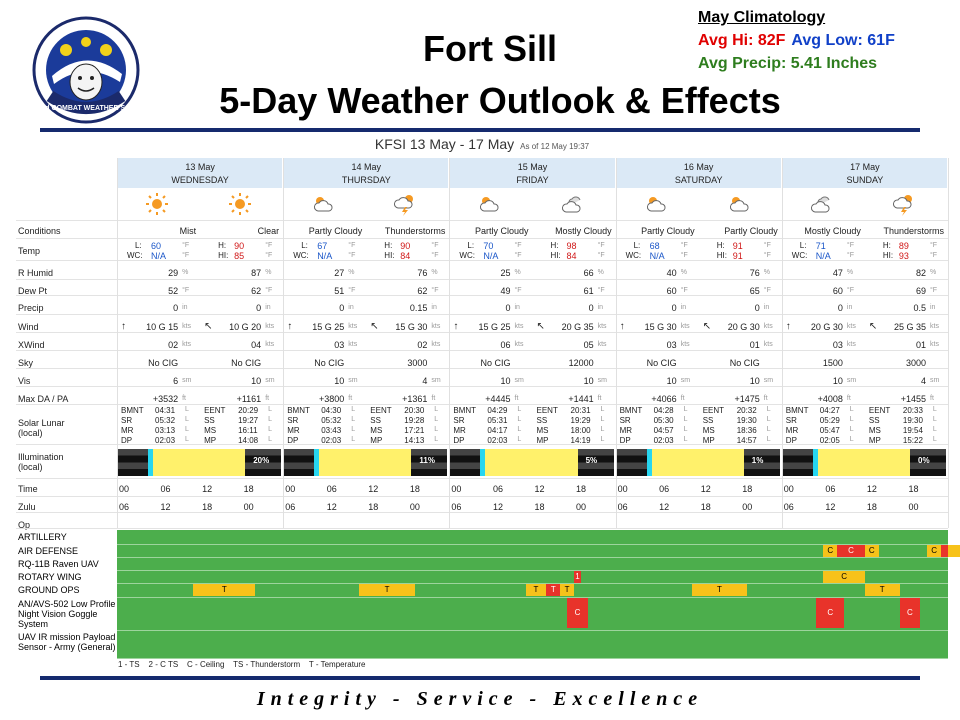 This screenshot has width=960, height=720. What do you see at coordinates (256, 345) in the screenshot?
I see `crosswind-value: 04` at bounding box center [256, 345].